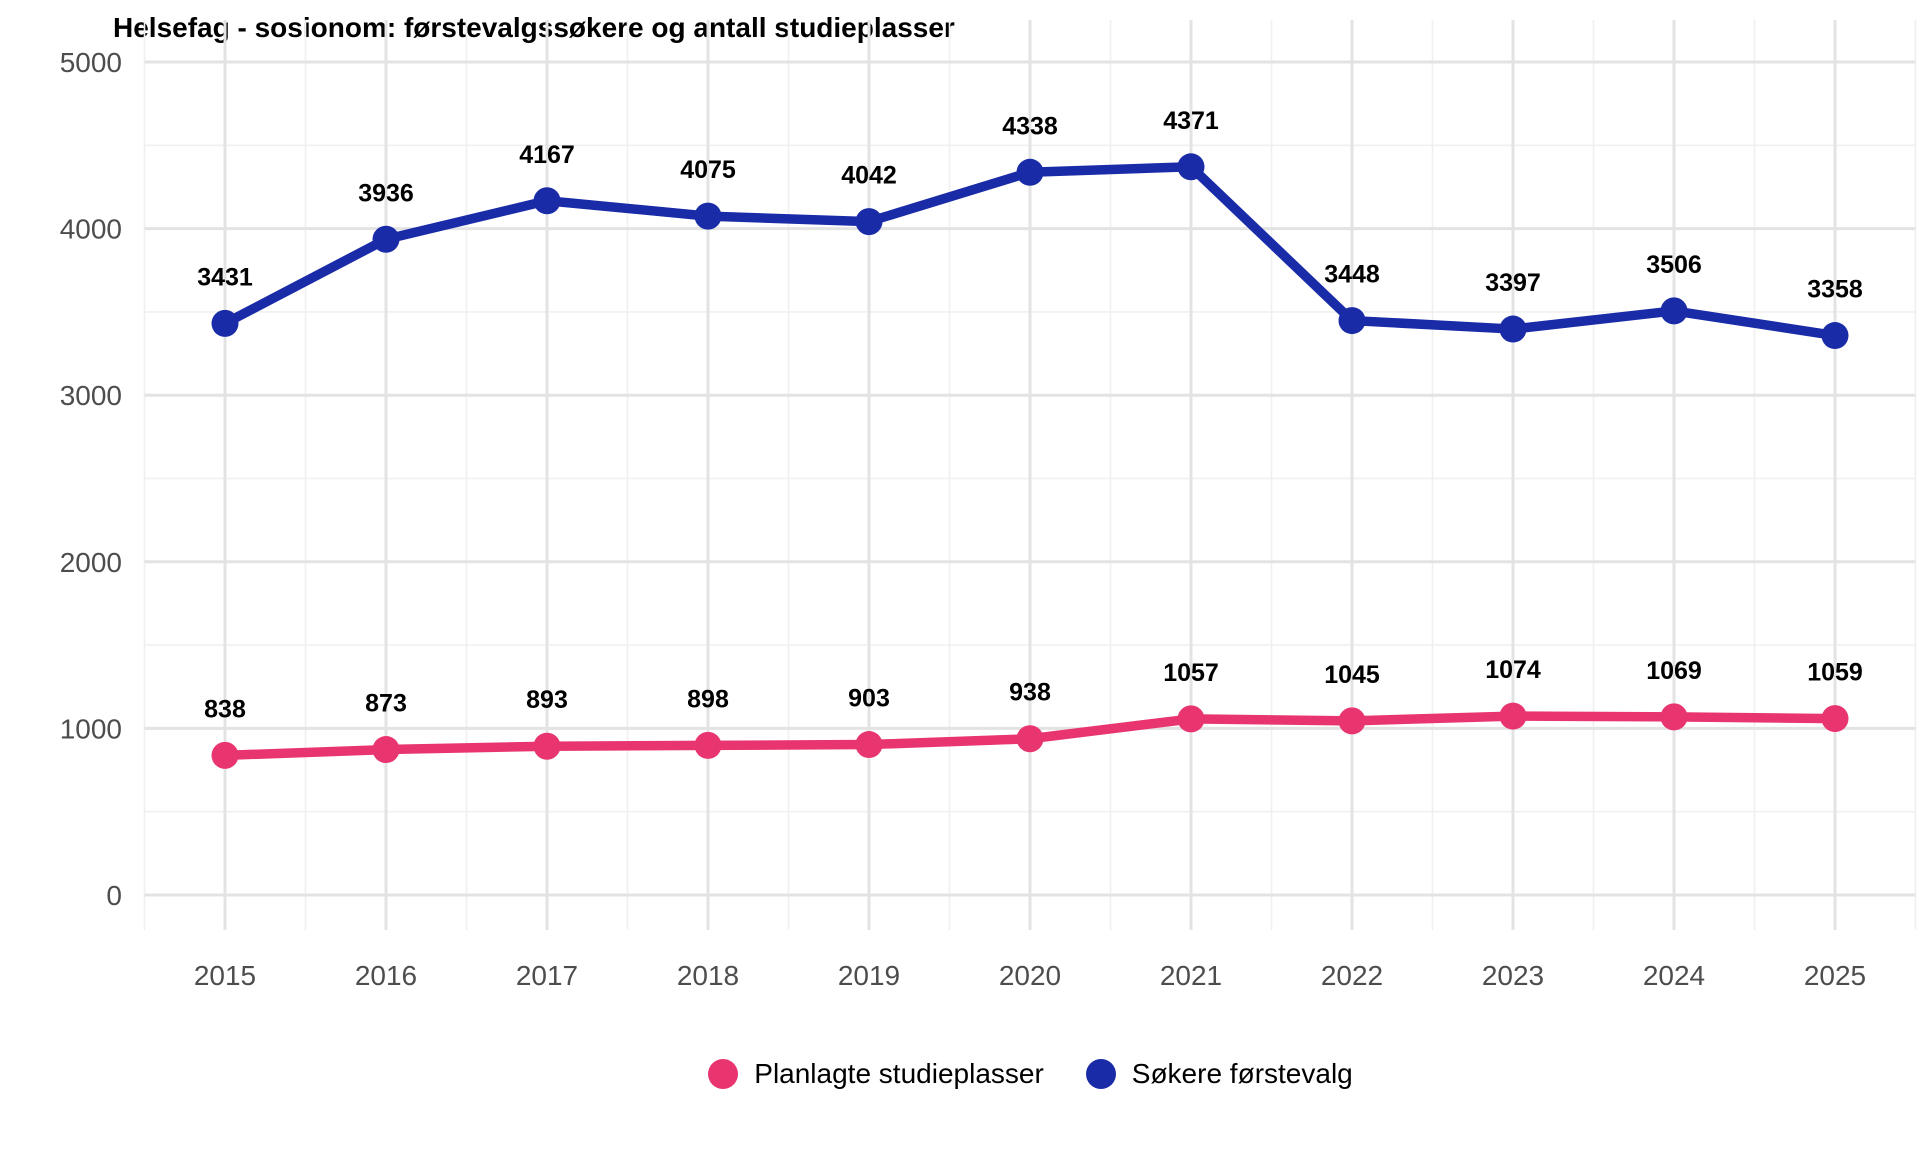 The width and height of the screenshot is (1920, 1152). What do you see at coordinates (1674, 671) in the screenshot?
I see `data-point-label-0-2024: 1069` at bounding box center [1674, 671].